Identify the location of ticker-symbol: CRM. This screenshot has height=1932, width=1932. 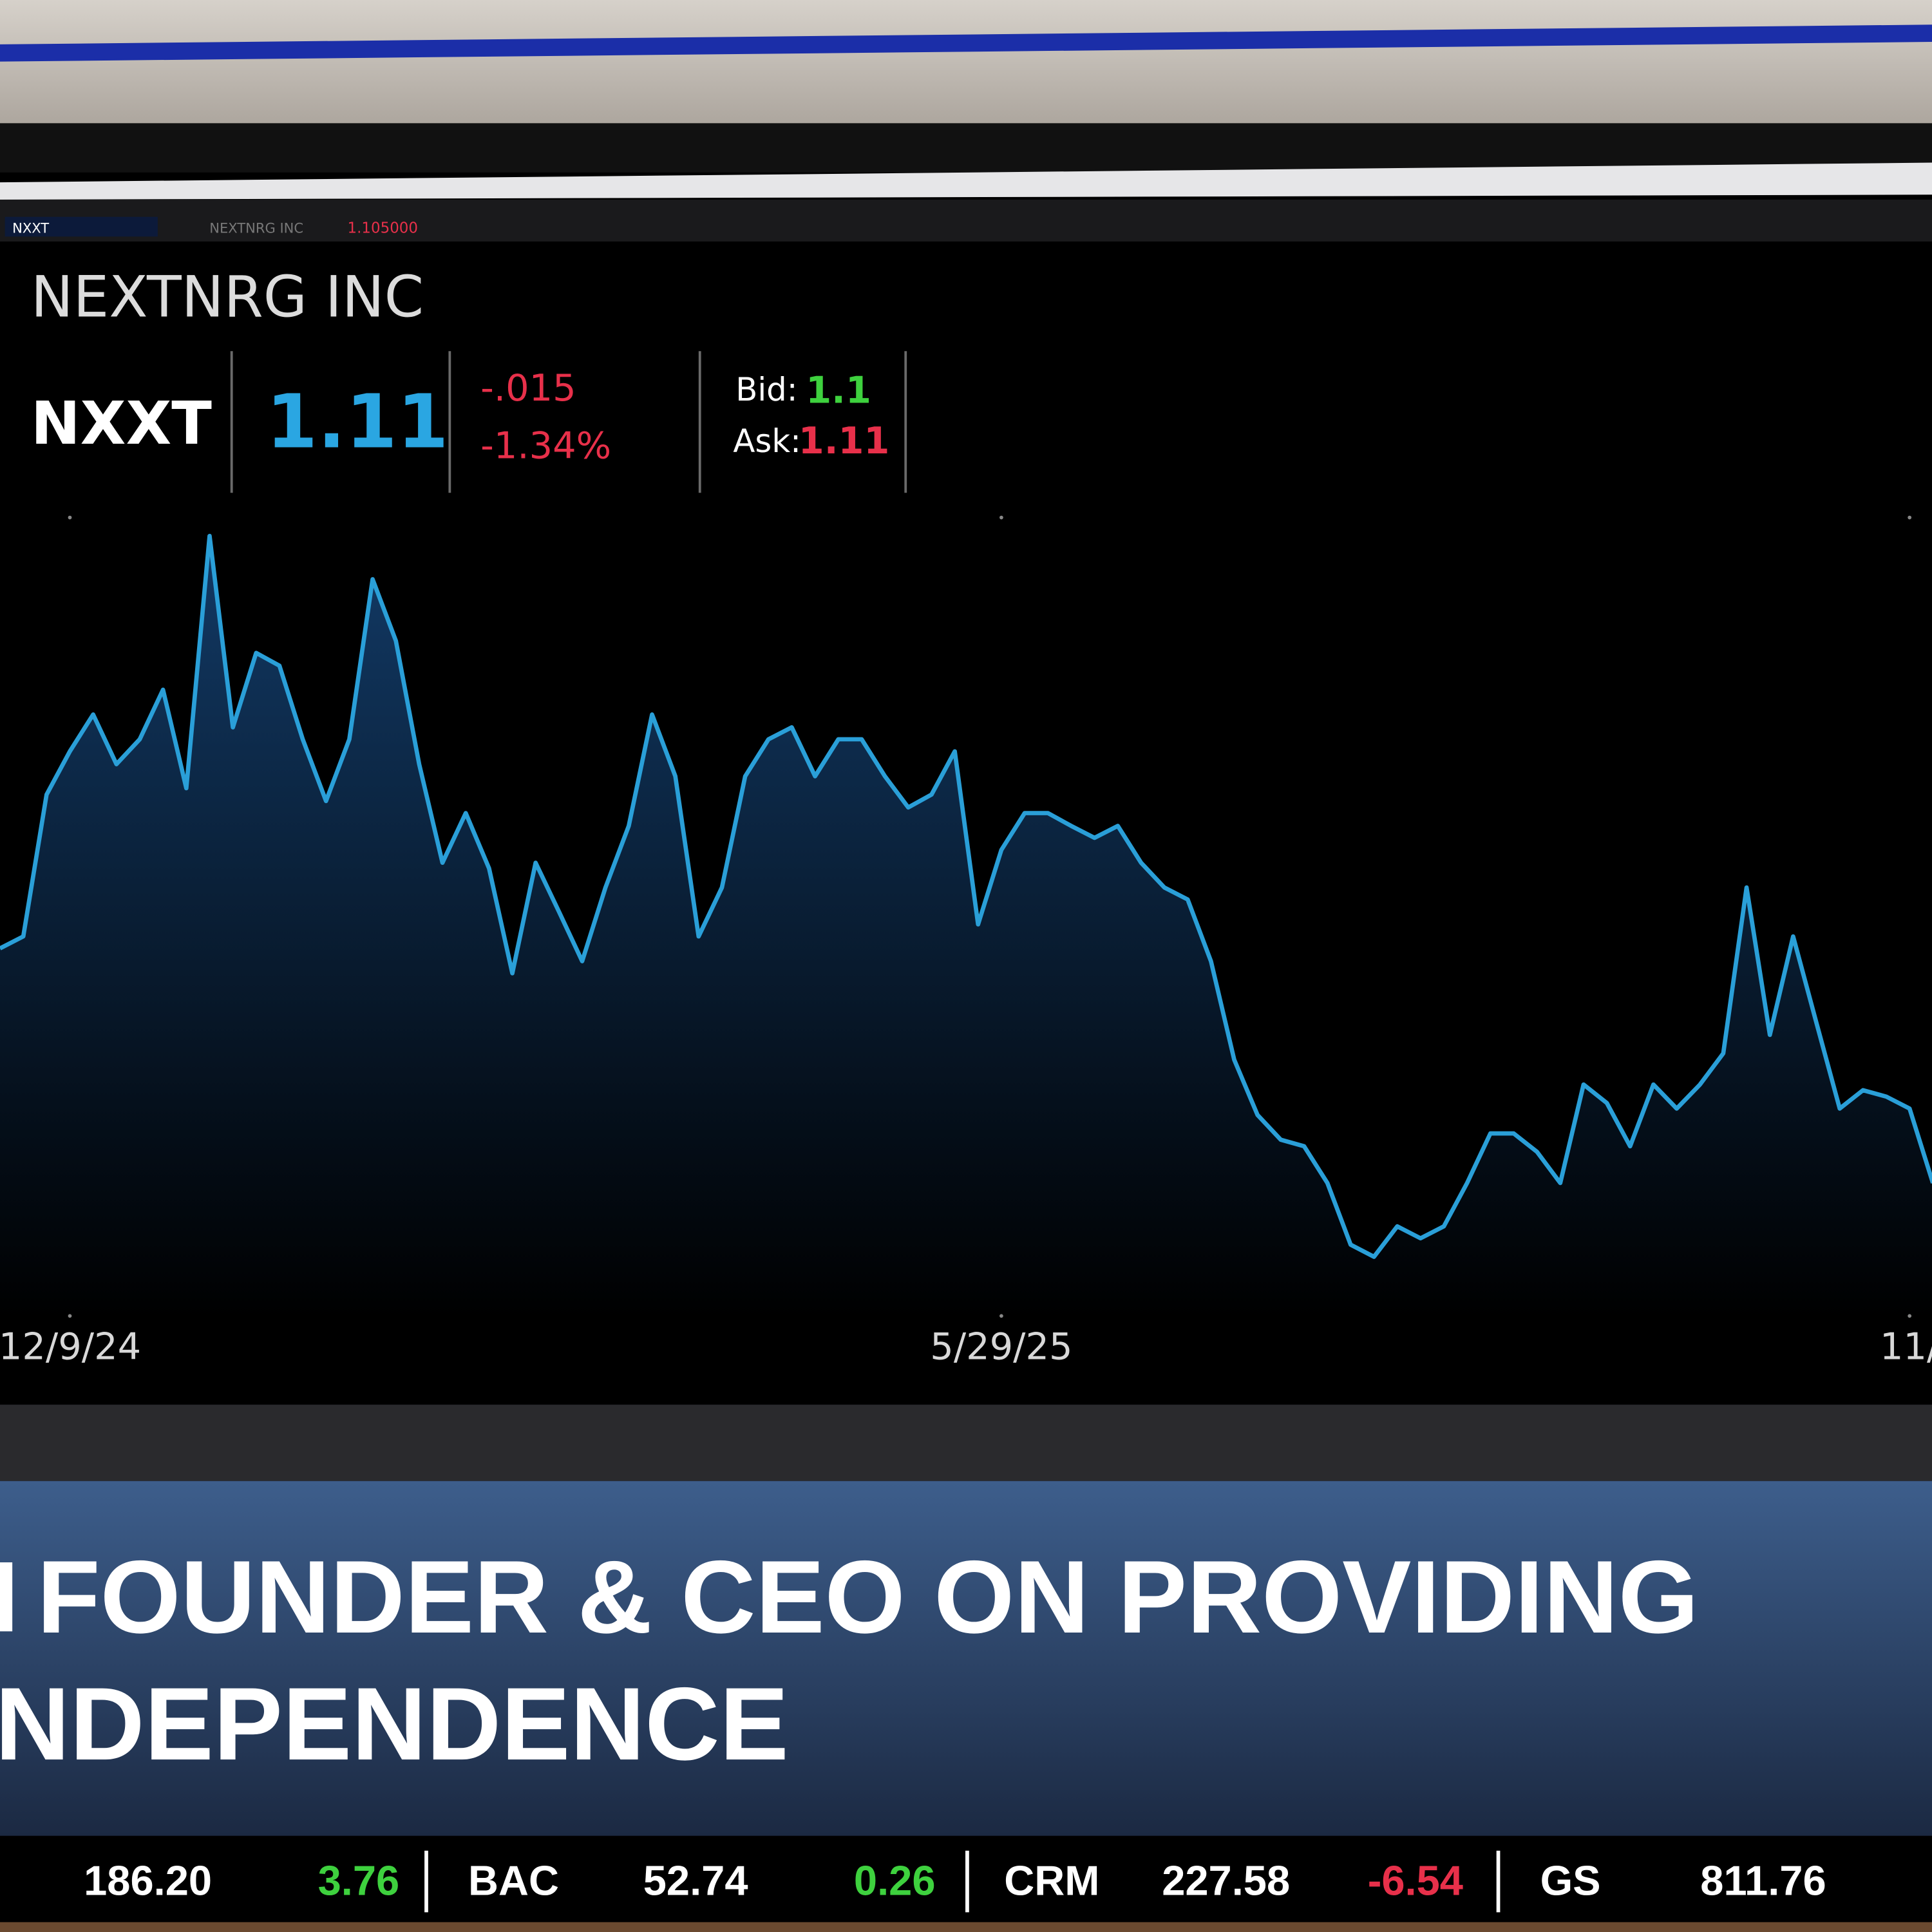
(1051, 1880).